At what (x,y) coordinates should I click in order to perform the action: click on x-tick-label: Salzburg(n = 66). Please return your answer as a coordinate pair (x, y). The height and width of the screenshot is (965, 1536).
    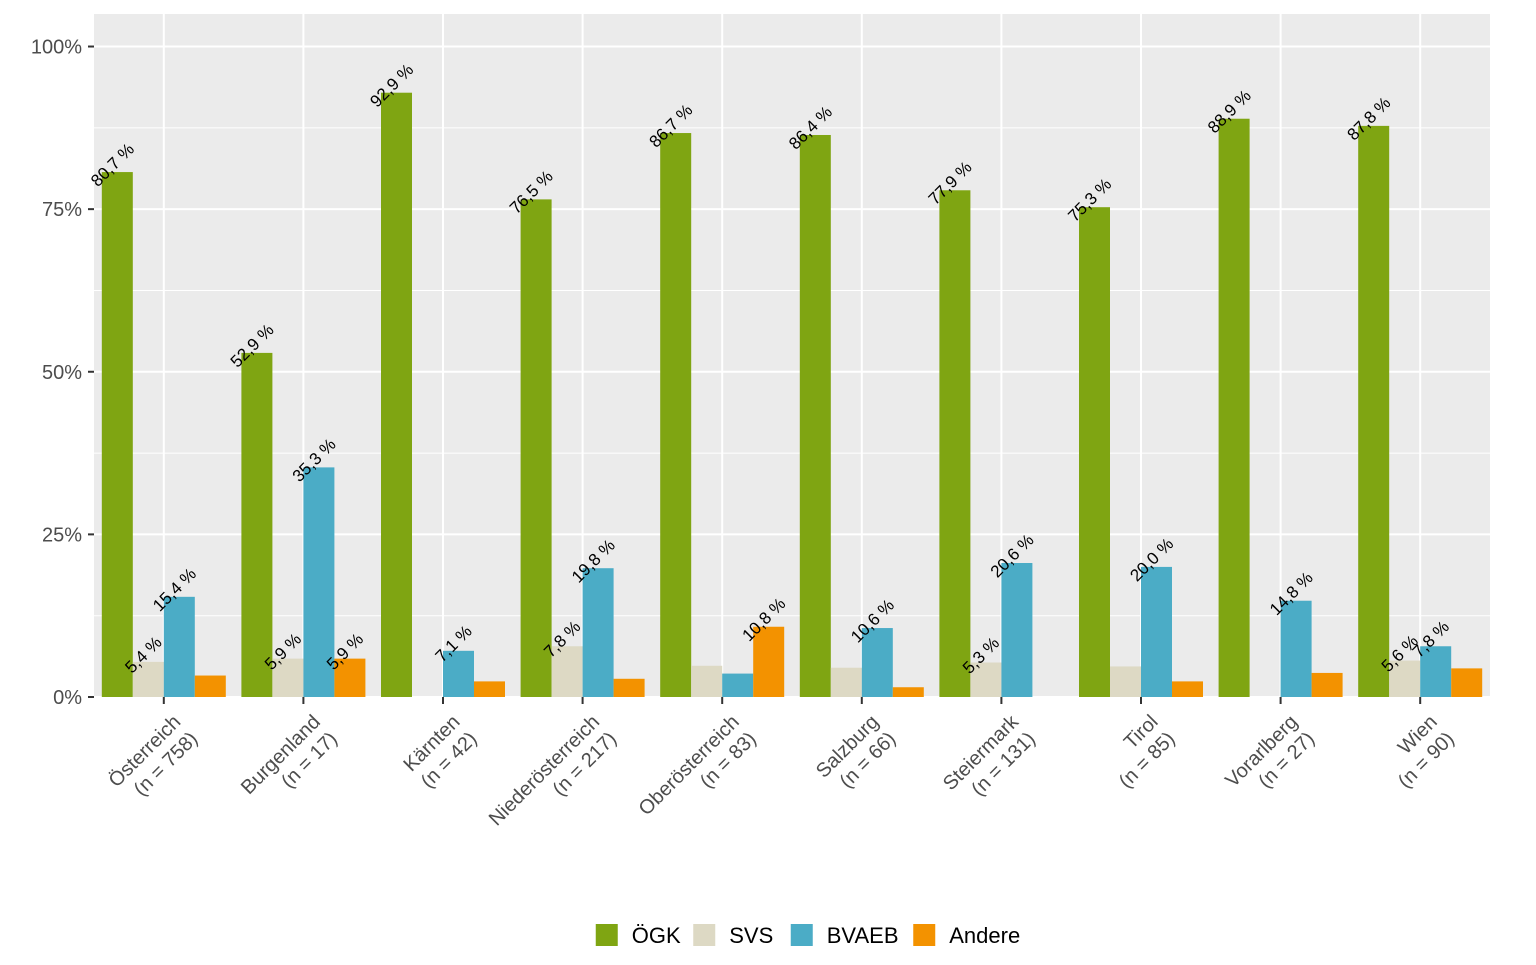
    Looking at the image, I should click on (856, 755).